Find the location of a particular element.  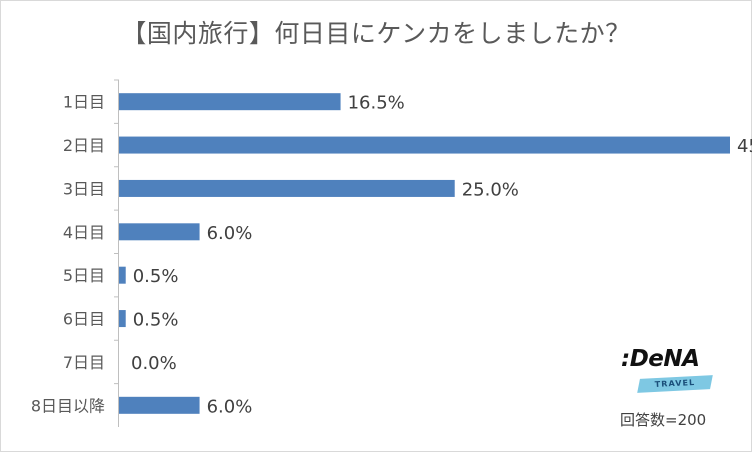

respondent-count: 回答数=200 is located at coordinates (663, 420).